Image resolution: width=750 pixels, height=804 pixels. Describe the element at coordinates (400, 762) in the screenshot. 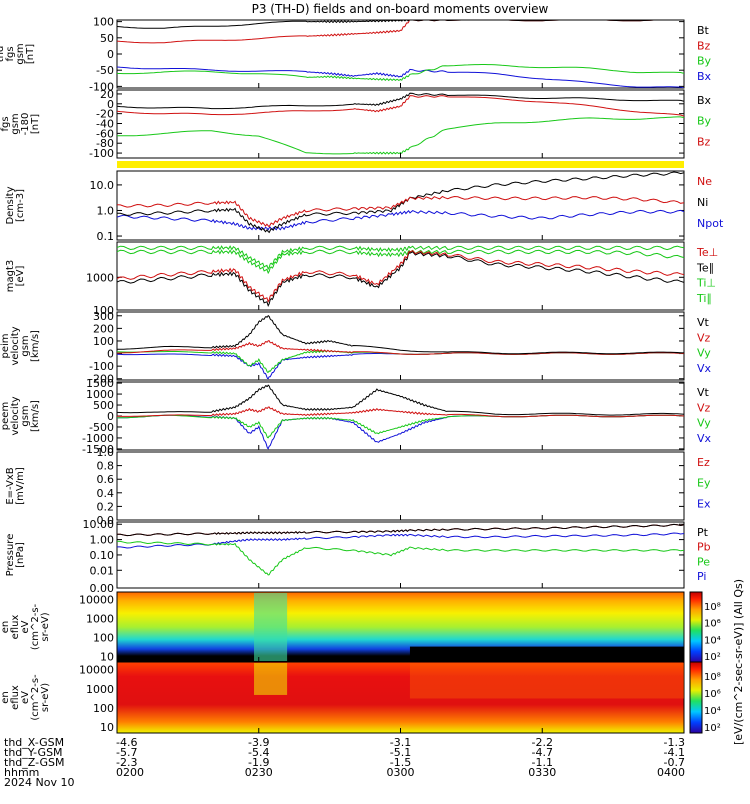

I see `x-tick-label-Z: -1.5` at that location.